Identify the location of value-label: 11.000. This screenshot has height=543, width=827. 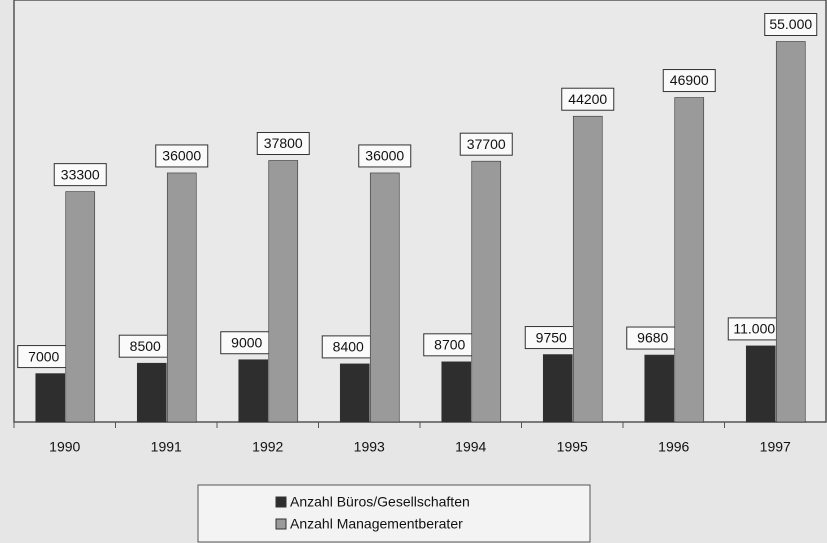
(754, 329).